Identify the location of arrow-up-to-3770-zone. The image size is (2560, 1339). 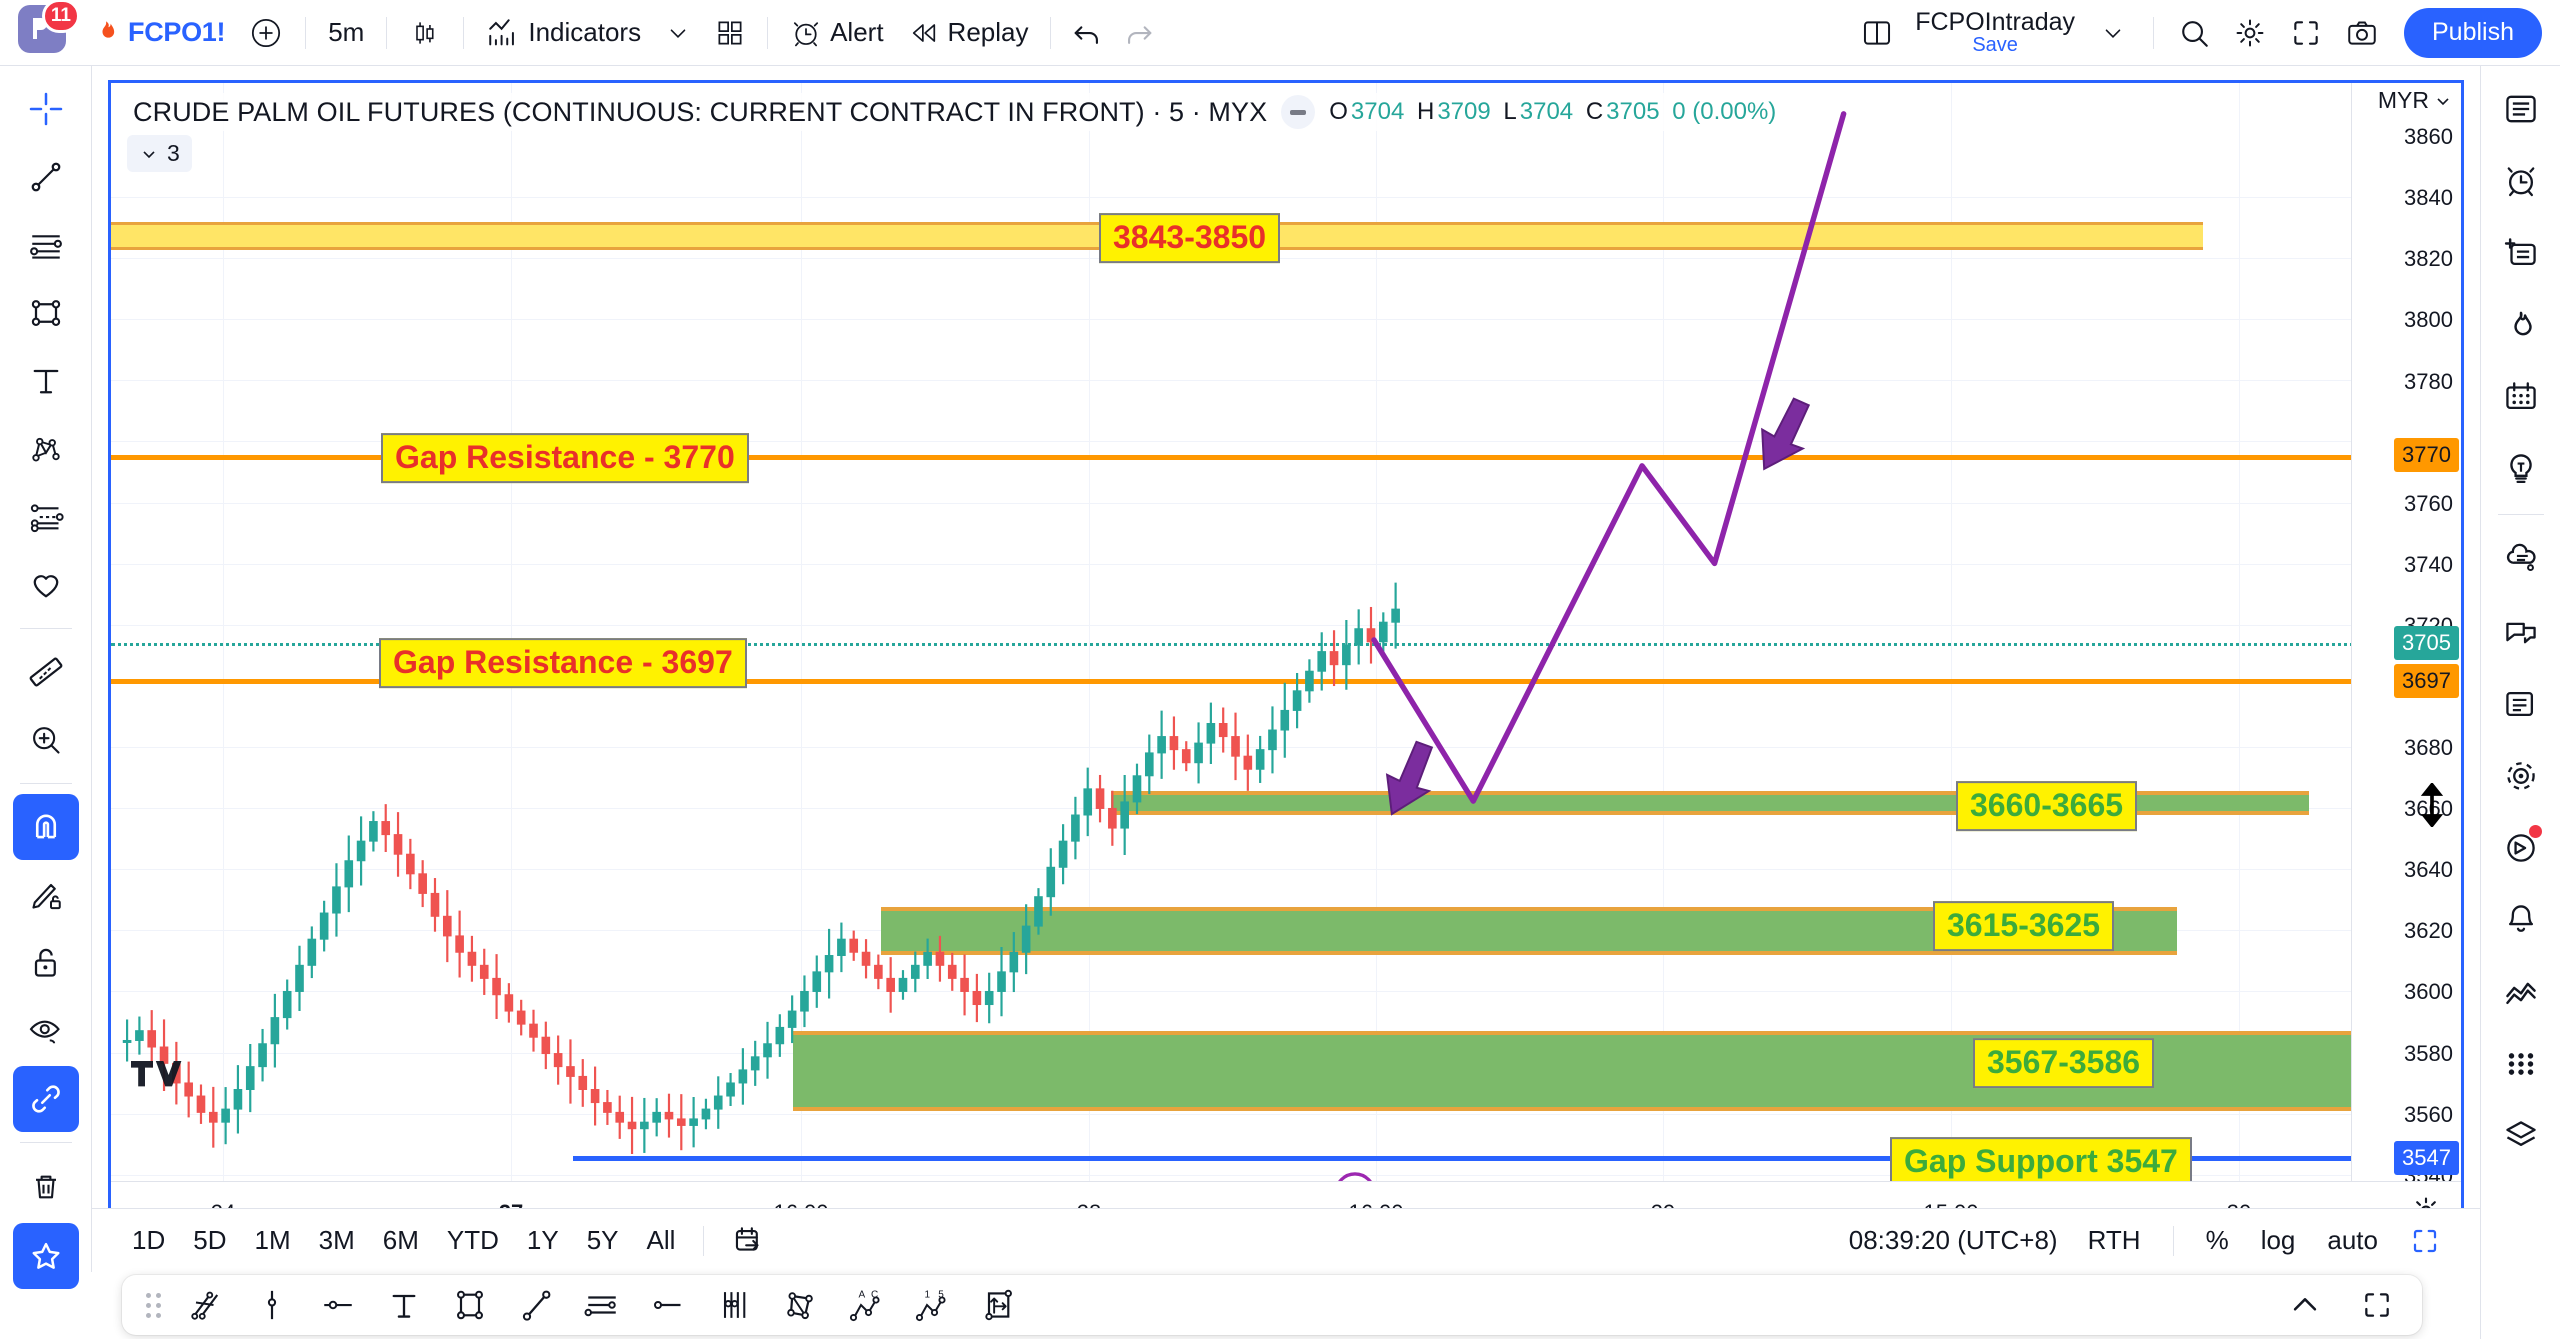
(1785, 436).